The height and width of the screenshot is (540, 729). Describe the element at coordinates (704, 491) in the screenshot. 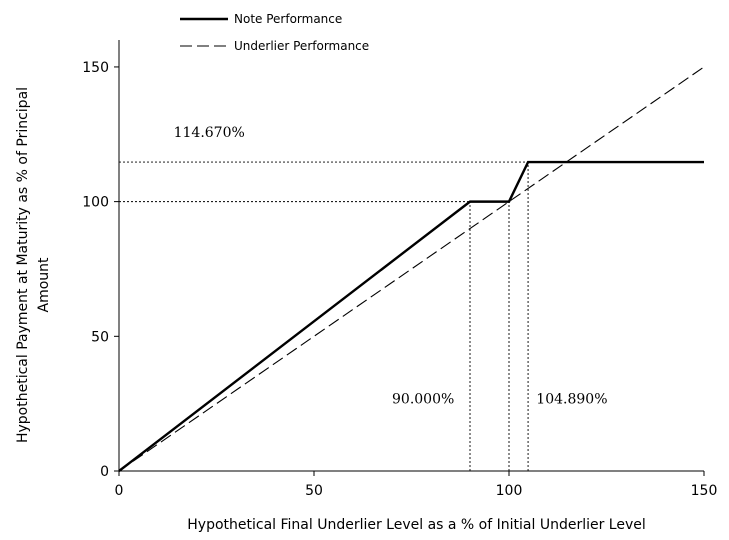

I see `x-tick-label: 150` at that location.